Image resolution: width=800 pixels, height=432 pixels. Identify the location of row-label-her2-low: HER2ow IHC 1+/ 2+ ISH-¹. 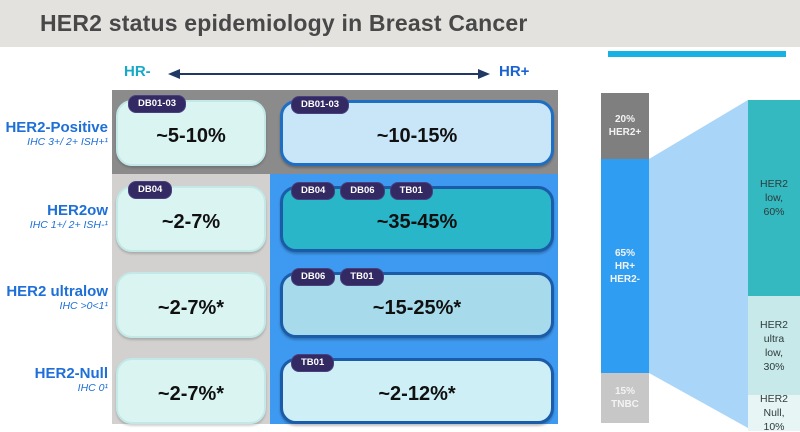
(54, 217).